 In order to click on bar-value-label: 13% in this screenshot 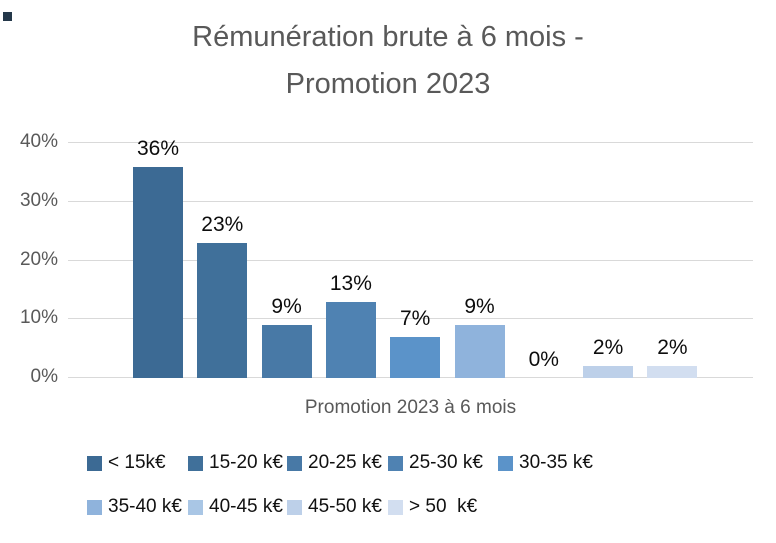, I will do `click(350, 283)`.